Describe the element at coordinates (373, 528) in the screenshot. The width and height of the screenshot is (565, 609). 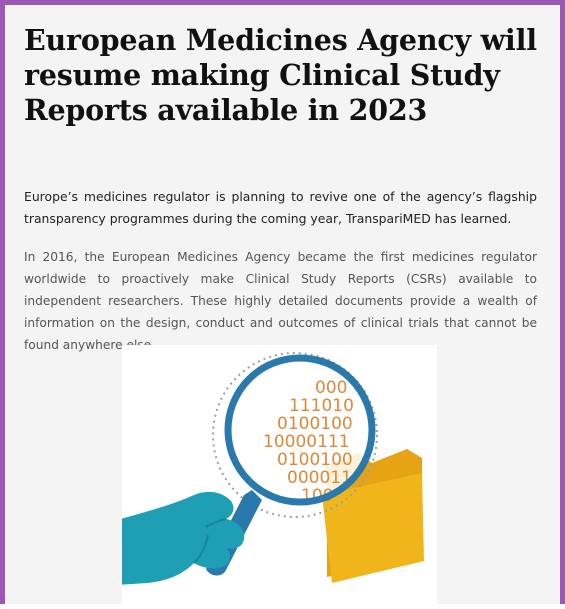
I see `folder-front-icon` at that location.